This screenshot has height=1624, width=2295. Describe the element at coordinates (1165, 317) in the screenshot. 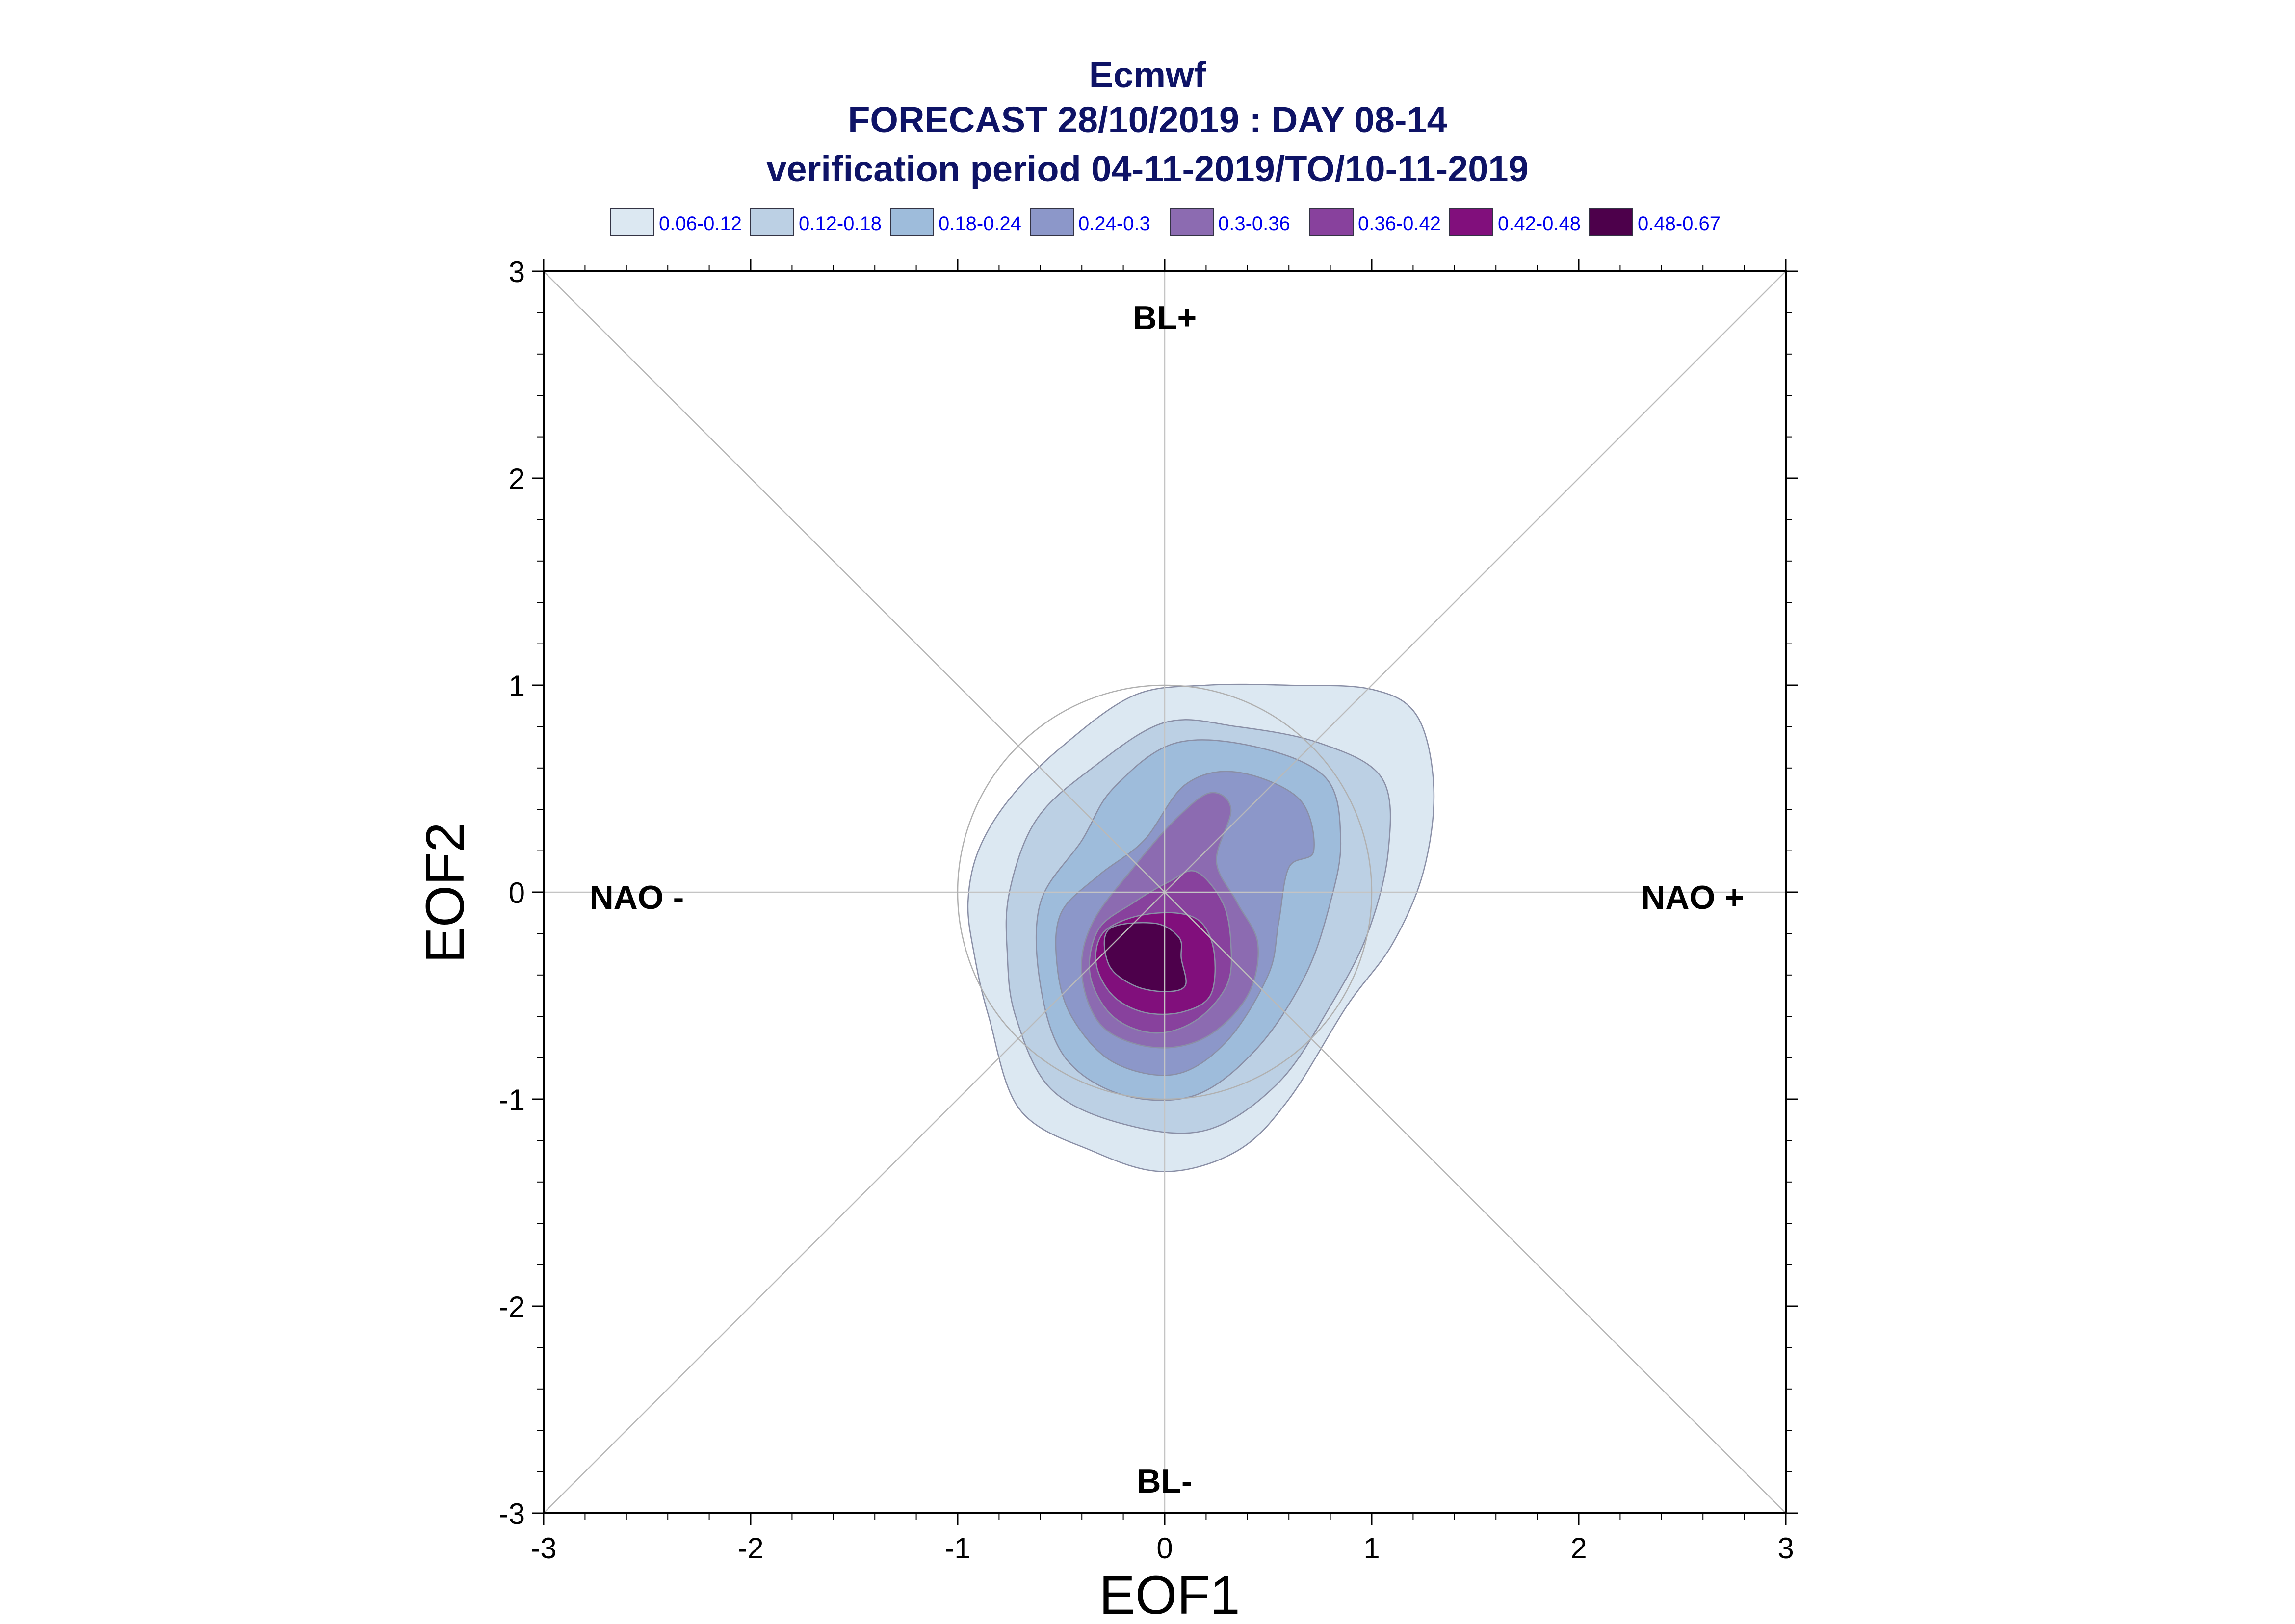

I see `regime-label: BL+` at that location.